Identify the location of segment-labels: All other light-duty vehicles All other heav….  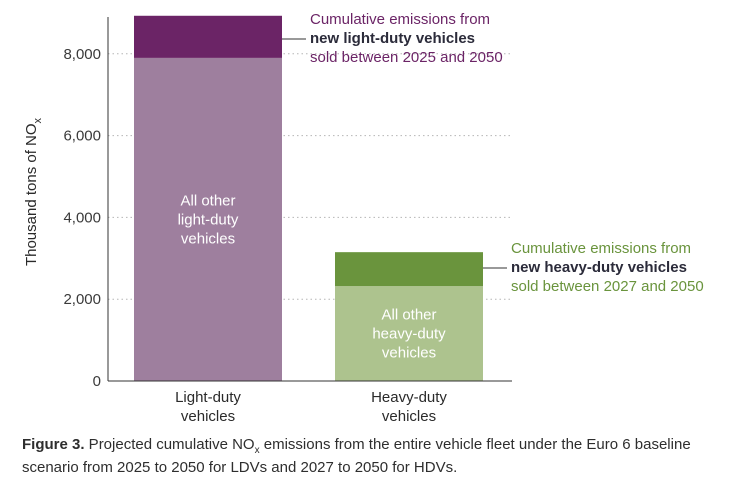
(312, 276).